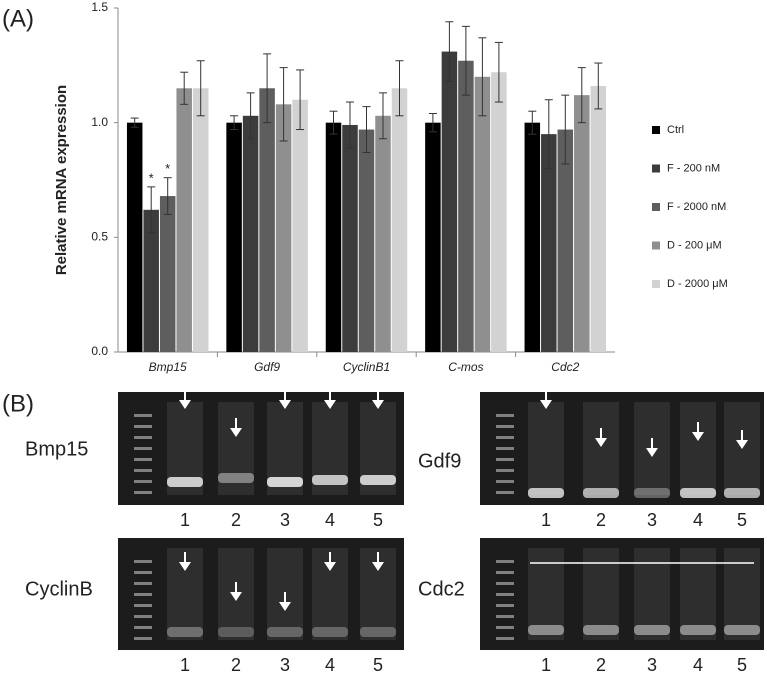 This screenshot has width=767, height=675. I want to click on gel-label: Gdf9, so click(439, 461).